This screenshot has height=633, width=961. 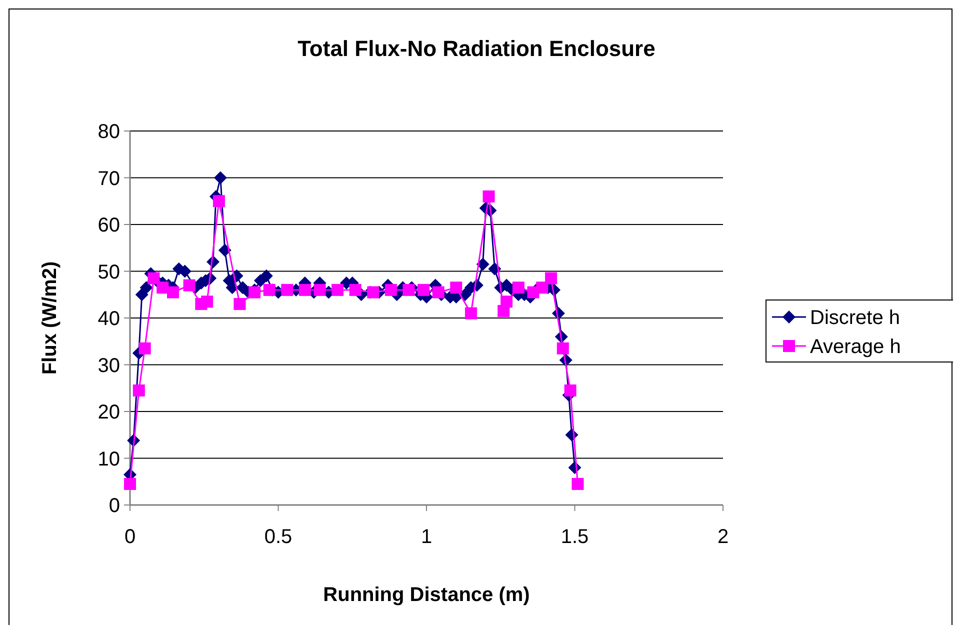 I want to click on y-tick-label: 80, so click(x=109, y=132).